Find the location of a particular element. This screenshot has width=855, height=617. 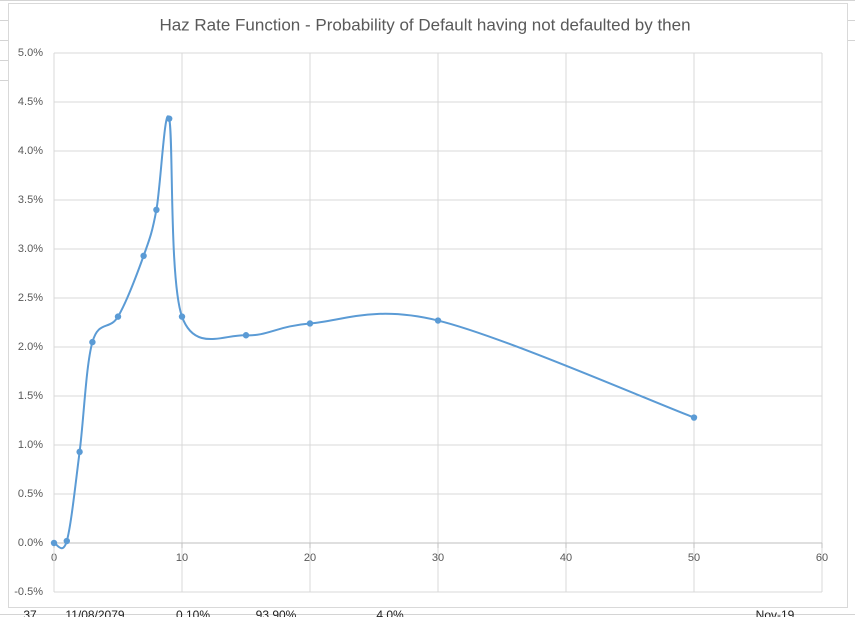

y-tick-label: 4.5% is located at coordinates (30, 102).